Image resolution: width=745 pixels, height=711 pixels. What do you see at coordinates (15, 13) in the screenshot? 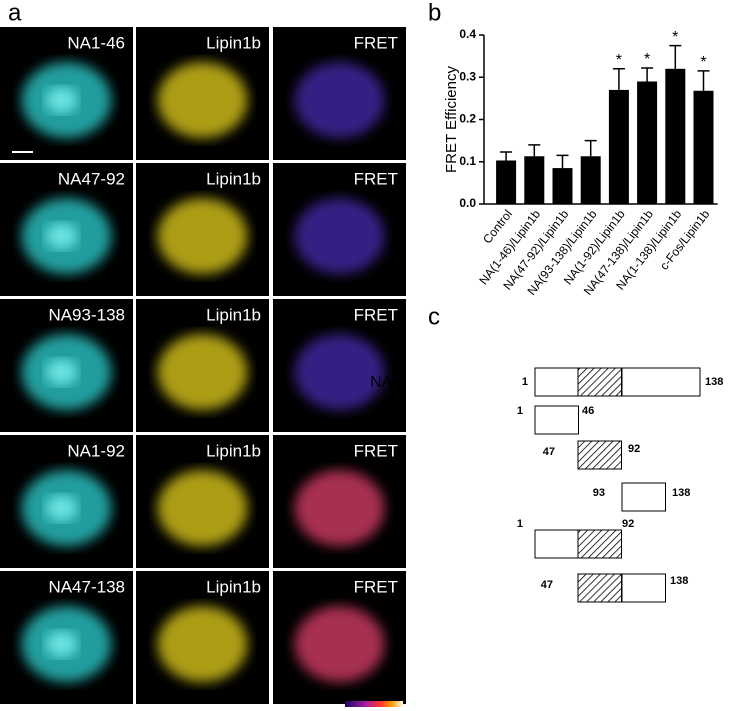
I see `panel-label: a` at bounding box center [15, 13].